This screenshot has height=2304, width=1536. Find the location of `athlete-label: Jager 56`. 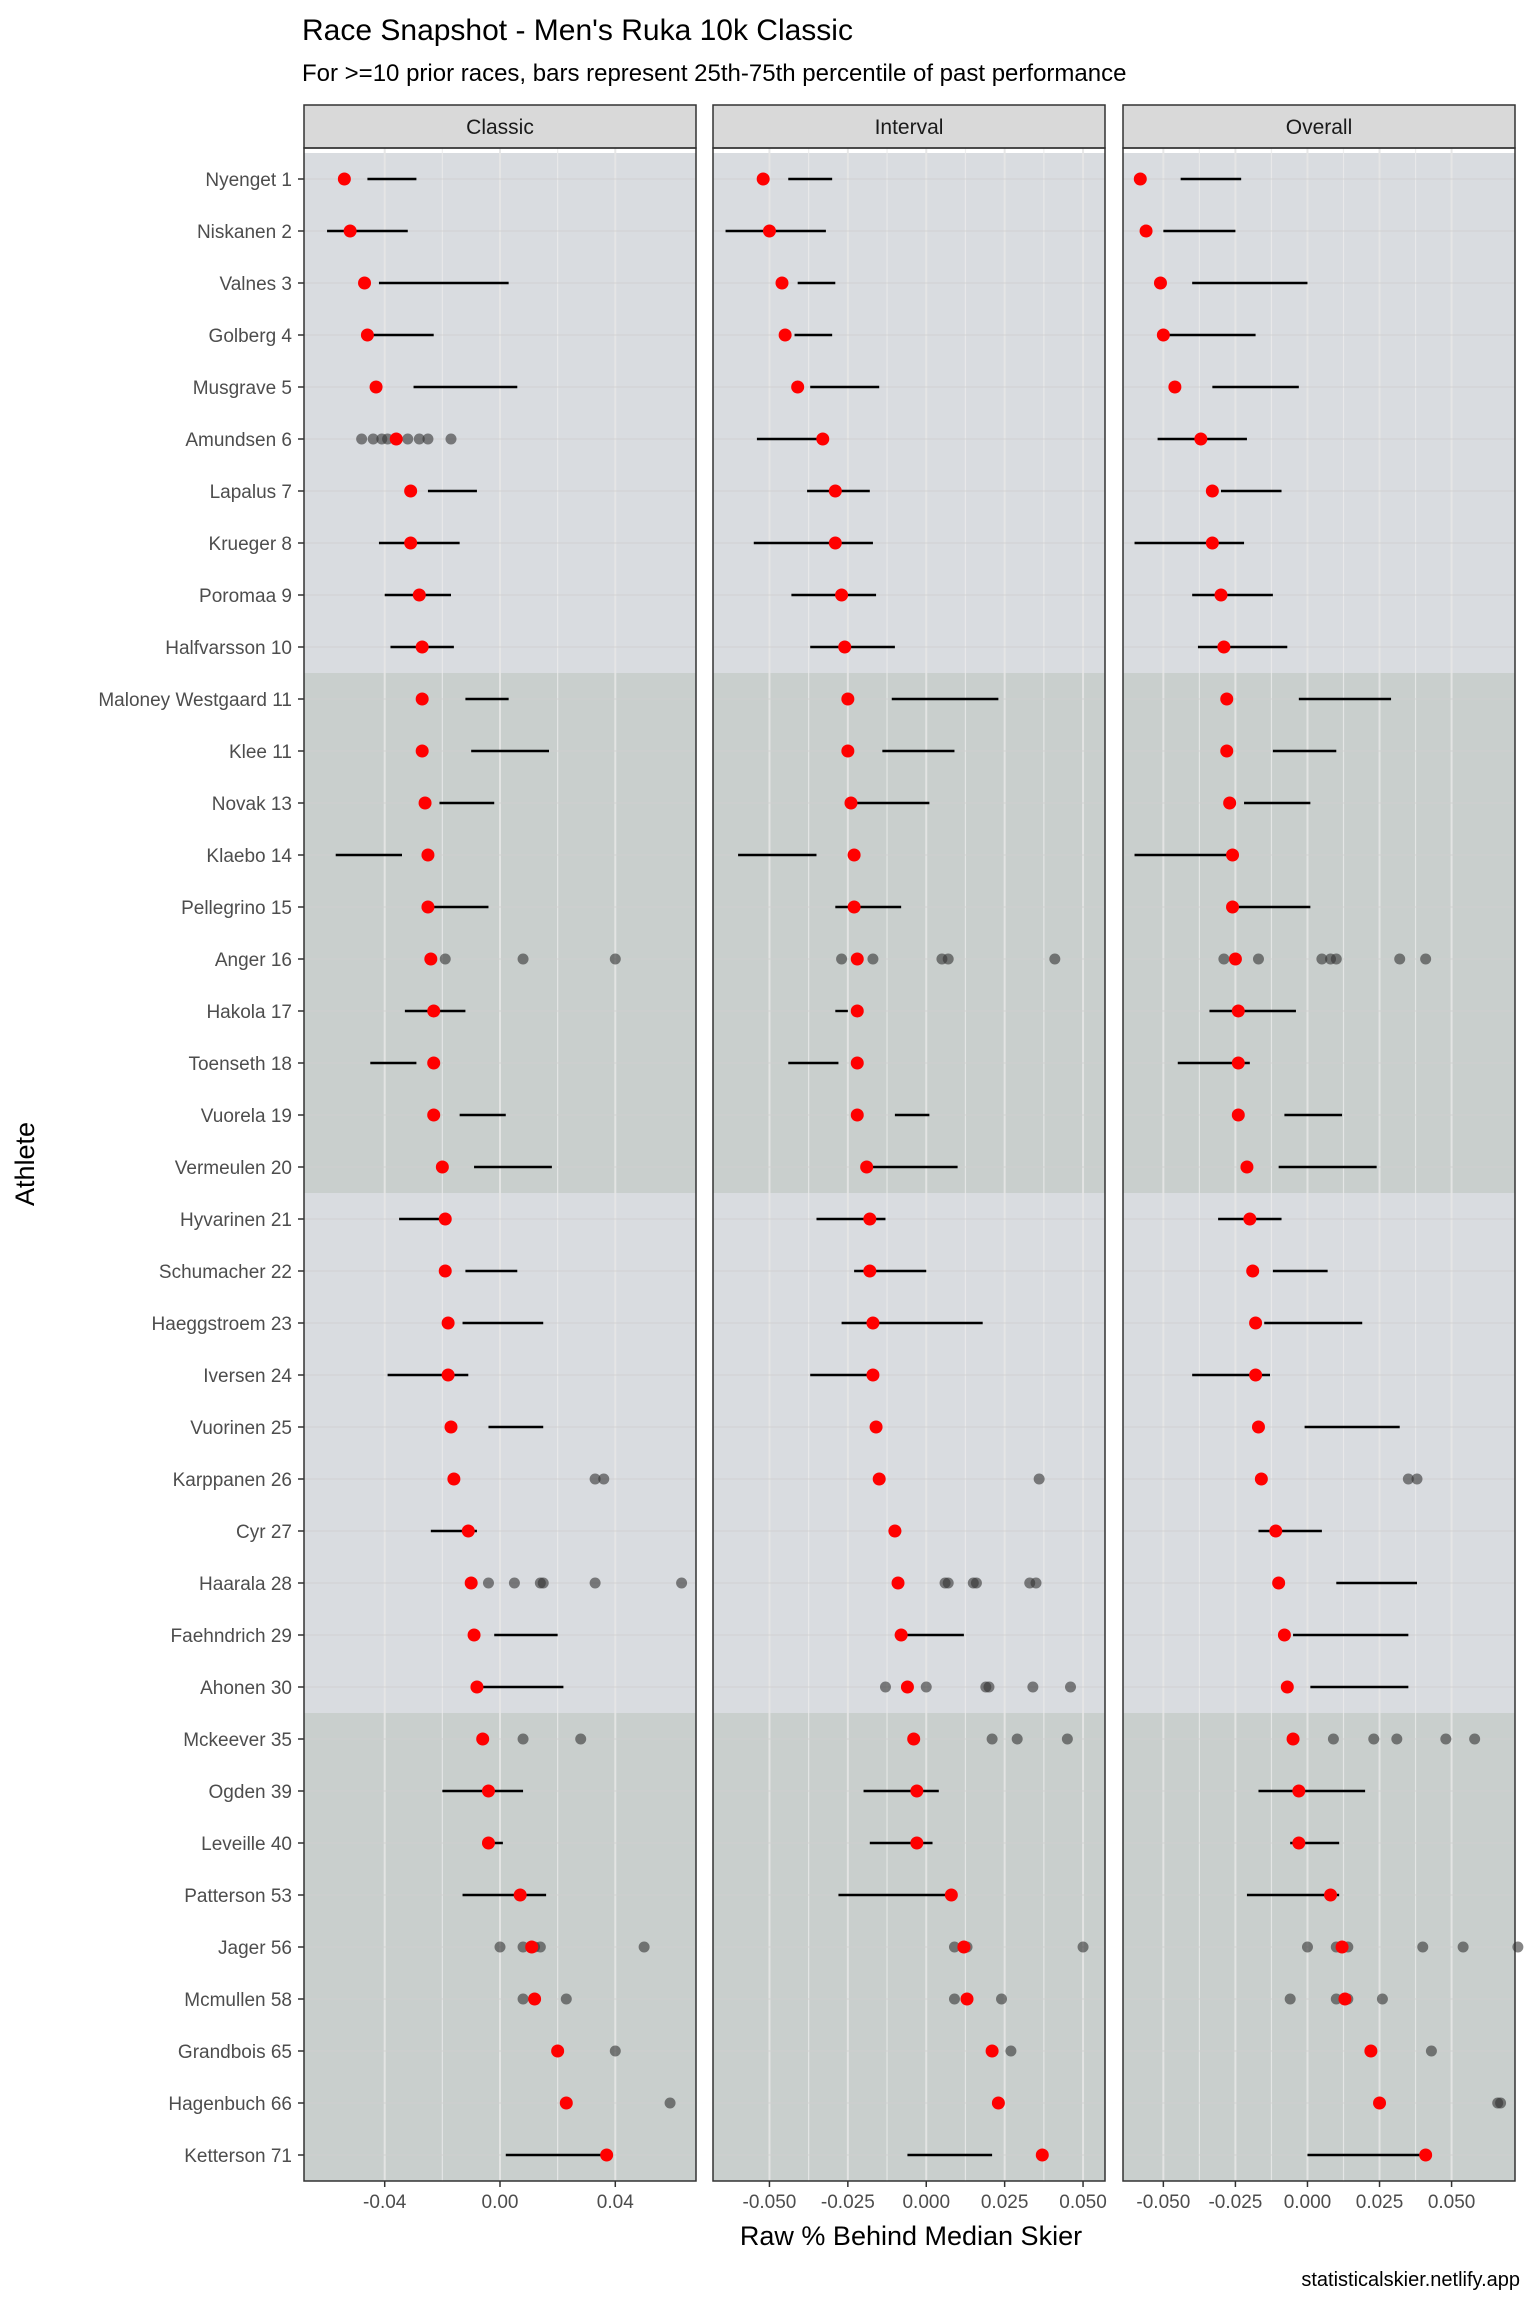

athlete-label: Jager 56 is located at coordinates (255, 1948).